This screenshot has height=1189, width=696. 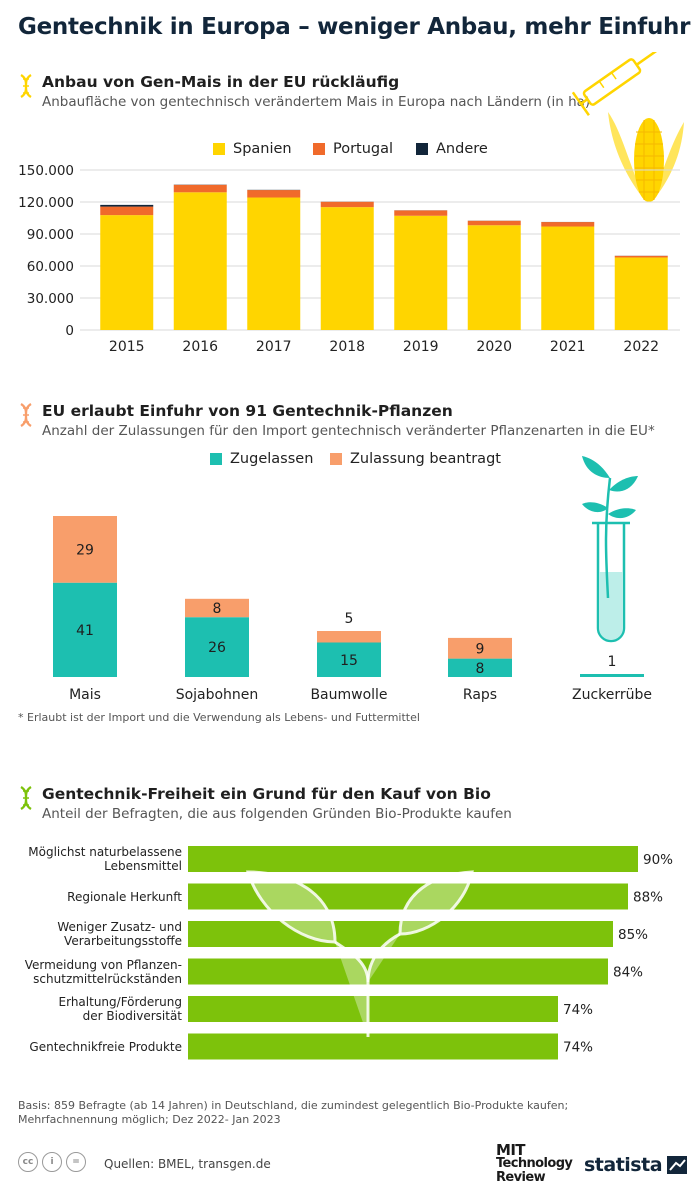 I want to click on data-label: 26, so click(x=217, y=648).